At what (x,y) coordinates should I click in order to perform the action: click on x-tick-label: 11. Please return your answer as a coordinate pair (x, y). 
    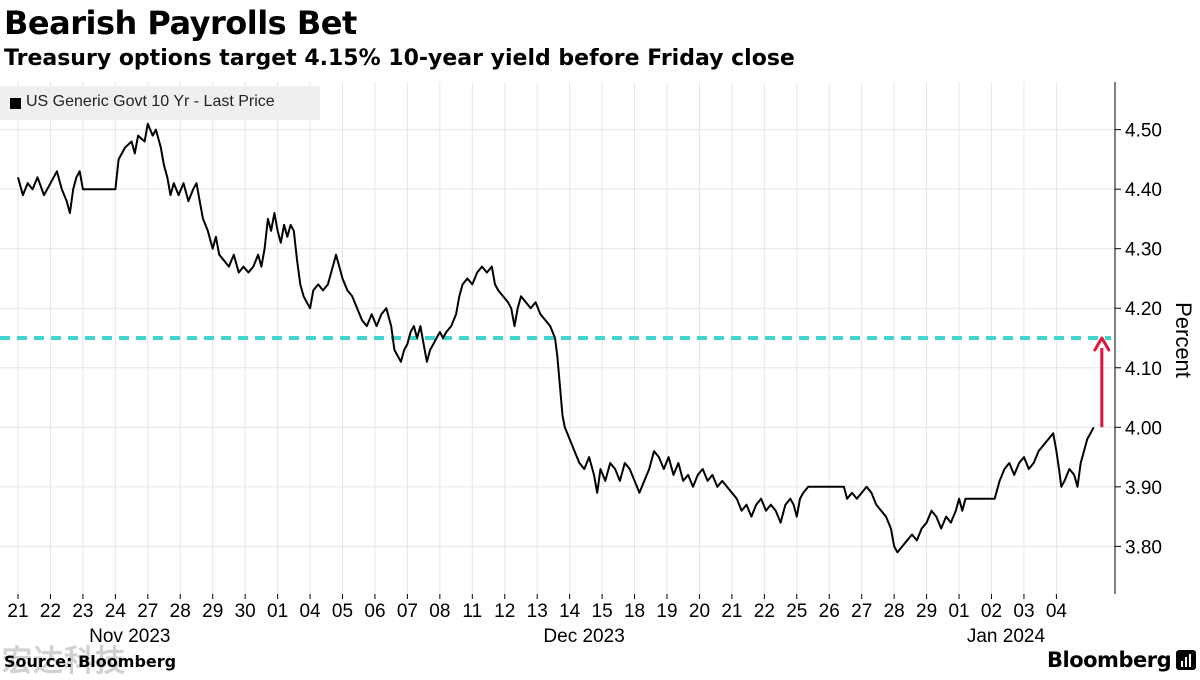
    Looking at the image, I should click on (472, 611).